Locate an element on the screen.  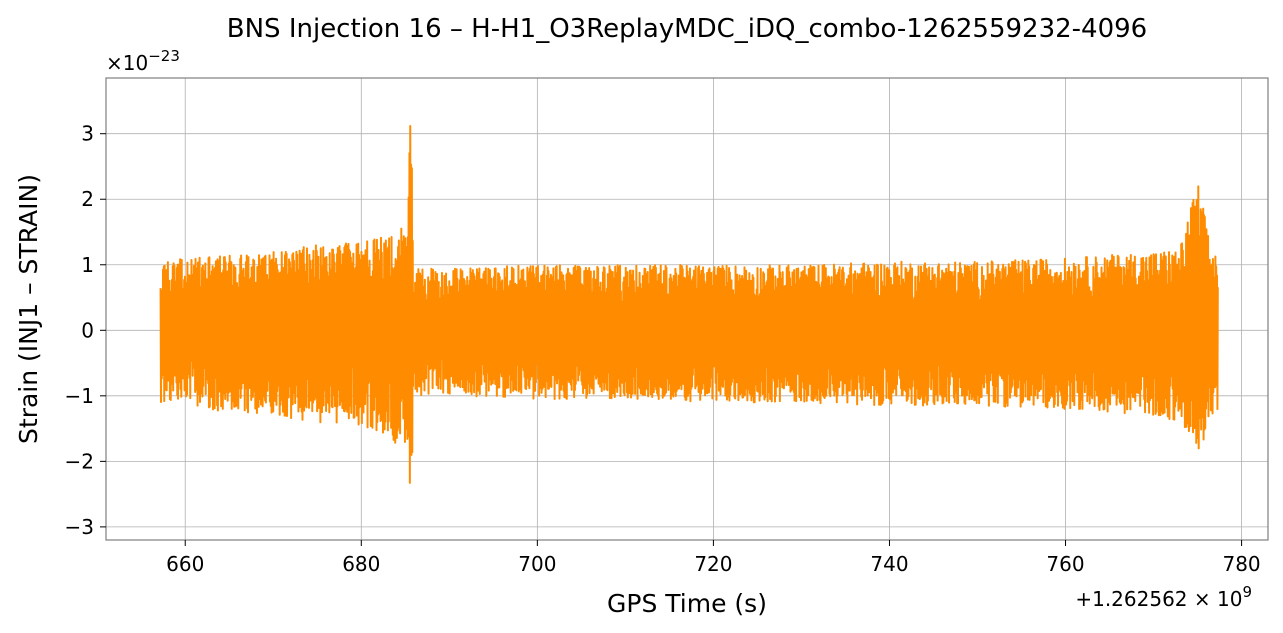
y-scale-factor: ×10⁻²³ is located at coordinates (143, 61).